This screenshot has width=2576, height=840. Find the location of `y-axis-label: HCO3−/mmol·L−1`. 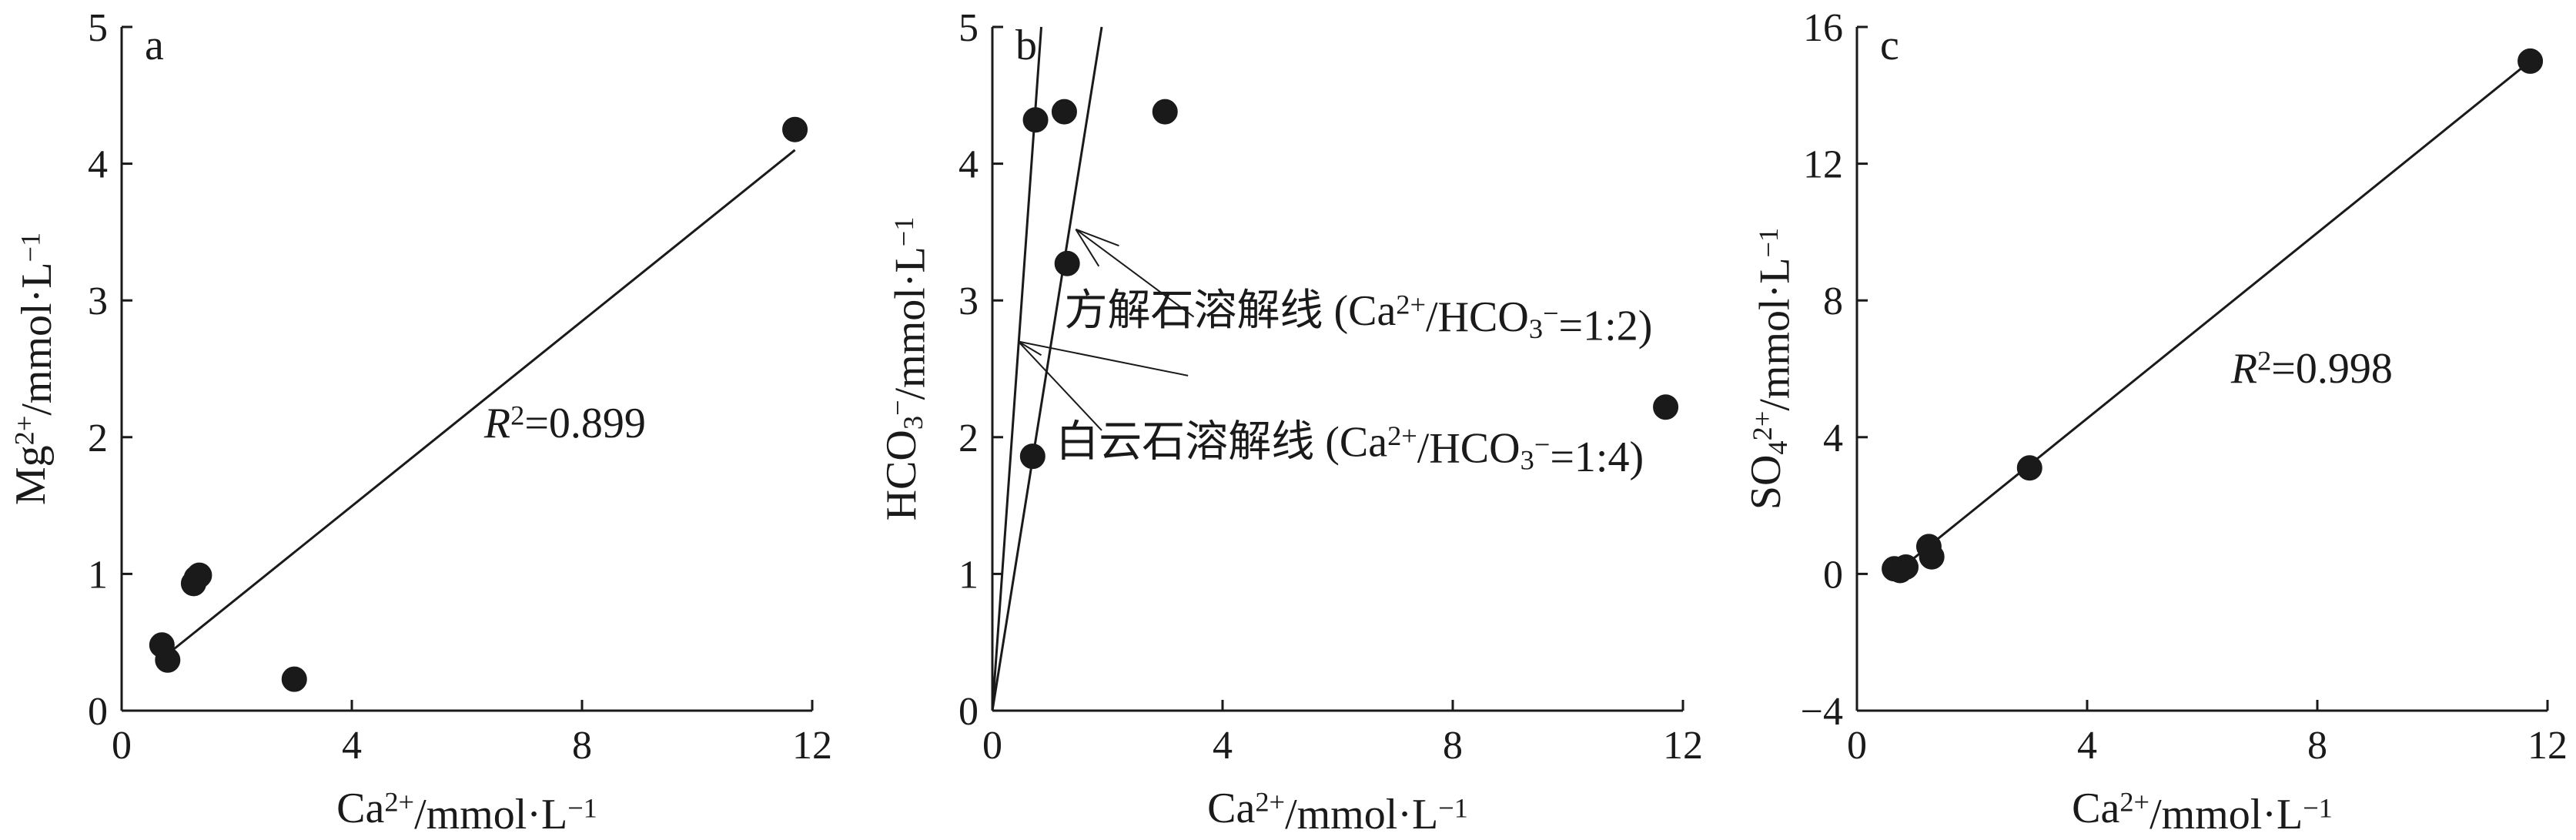

y-axis-label: HCO3−/mmol·L−1 is located at coordinates (906, 369).